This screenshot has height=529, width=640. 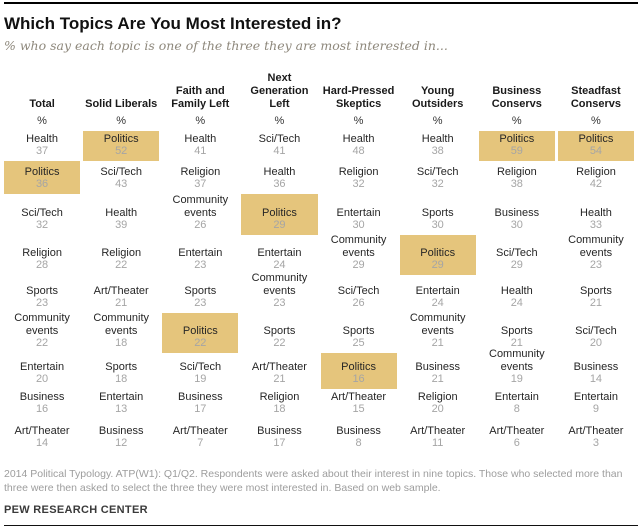 I want to click on topic-value: 12, so click(x=121, y=443).